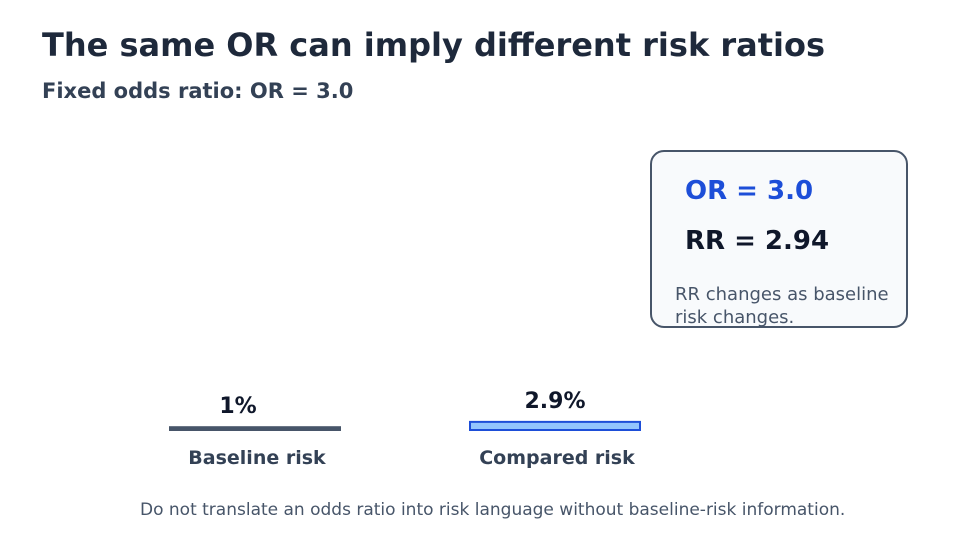 This screenshot has height=540, width=960. Describe the element at coordinates (257, 458) in the screenshot. I see `category-label-baseline-risk: Baseline risk` at that location.